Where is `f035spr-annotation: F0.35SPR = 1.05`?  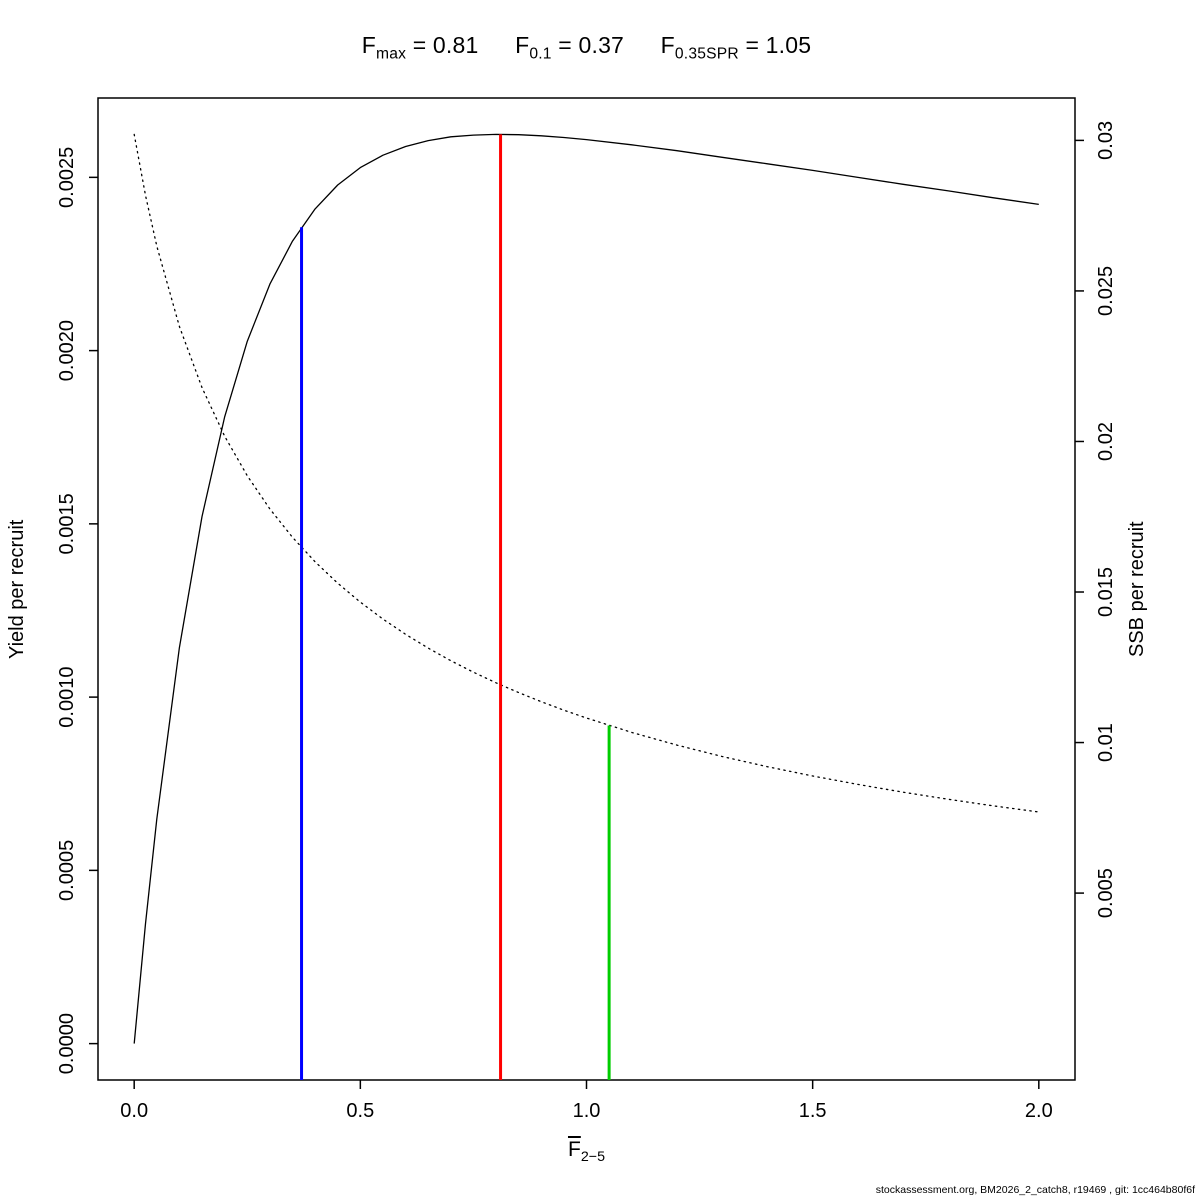 f035spr-annotation: F0.35SPR = 1.05 is located at coordinates (736, 47).